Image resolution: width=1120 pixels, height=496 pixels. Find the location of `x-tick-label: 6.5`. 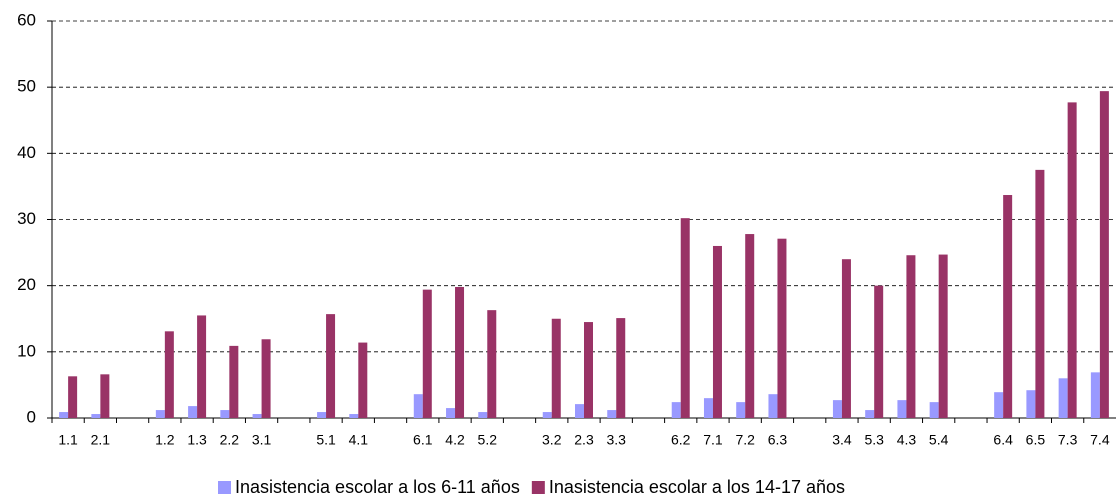

x-tick-label: 6.5 is located at coordinates (1036, 440).